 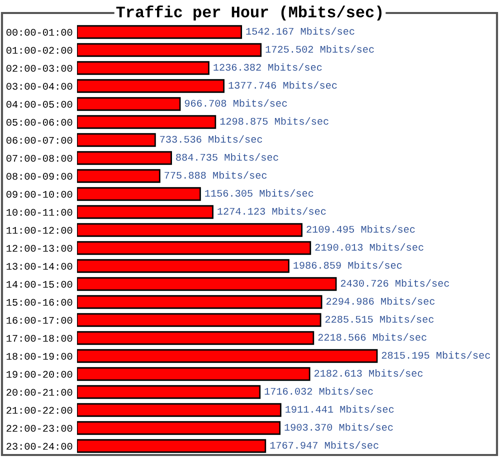 What do you see at coordinates (39, 446) in the screenshot?
I see `y-tick-label: 23:00-24:00` at bounding box center [39, 446].